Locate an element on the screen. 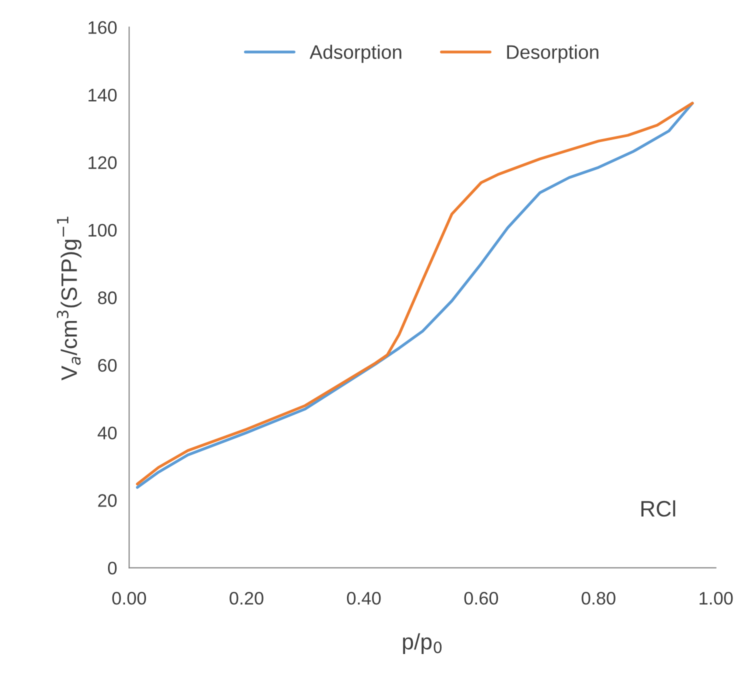  x-tick-label: 0.00 is located at coordinates (129, 598).